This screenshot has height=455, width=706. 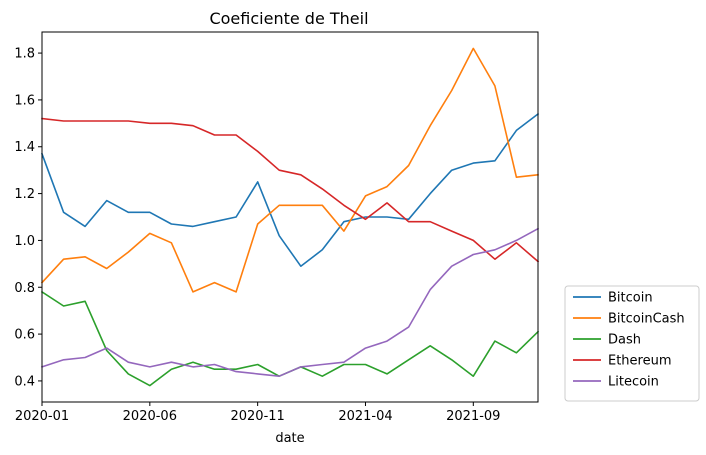 I want to click on y-tick-label: 1.6, so click(x=24, y=100).